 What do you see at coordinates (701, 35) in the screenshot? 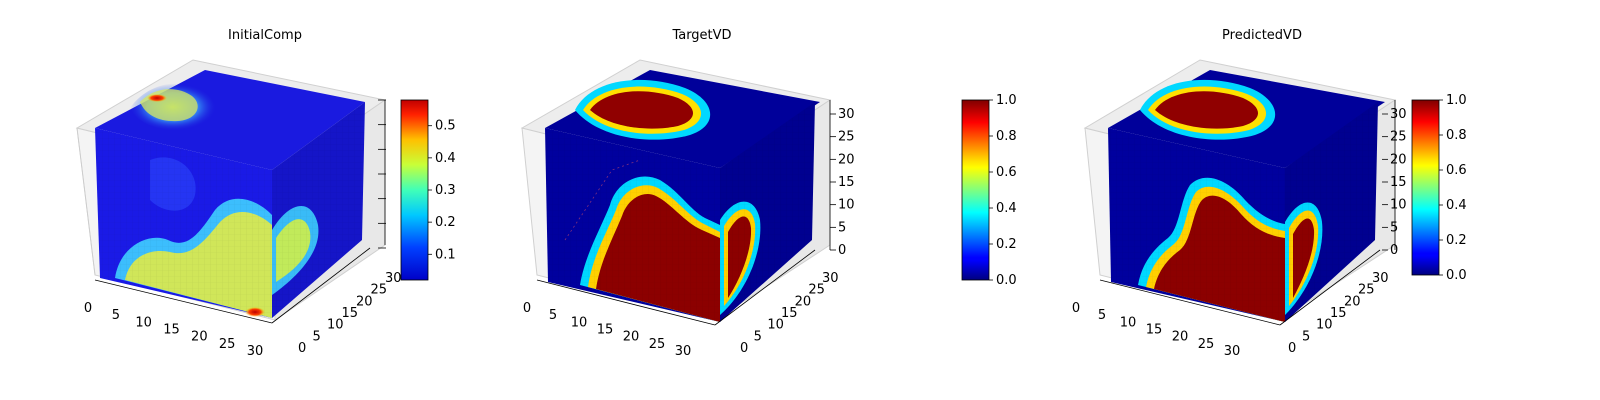
I see `panel-title: TargetVD` at bounding box center [701, 35].